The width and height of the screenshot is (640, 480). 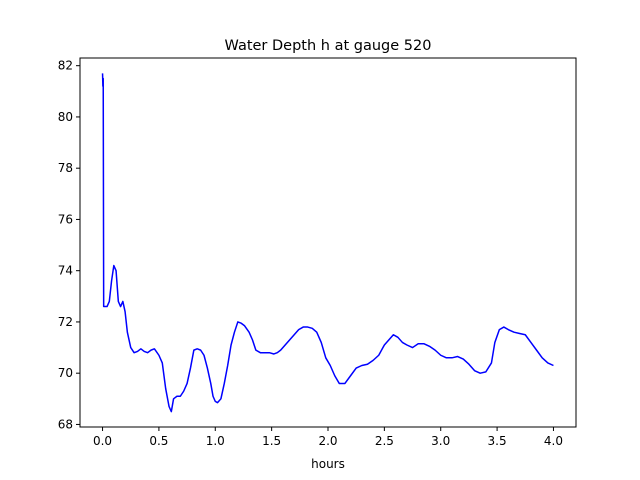 I want to click on y-tick-label: 80, so click(x=65, y=117).